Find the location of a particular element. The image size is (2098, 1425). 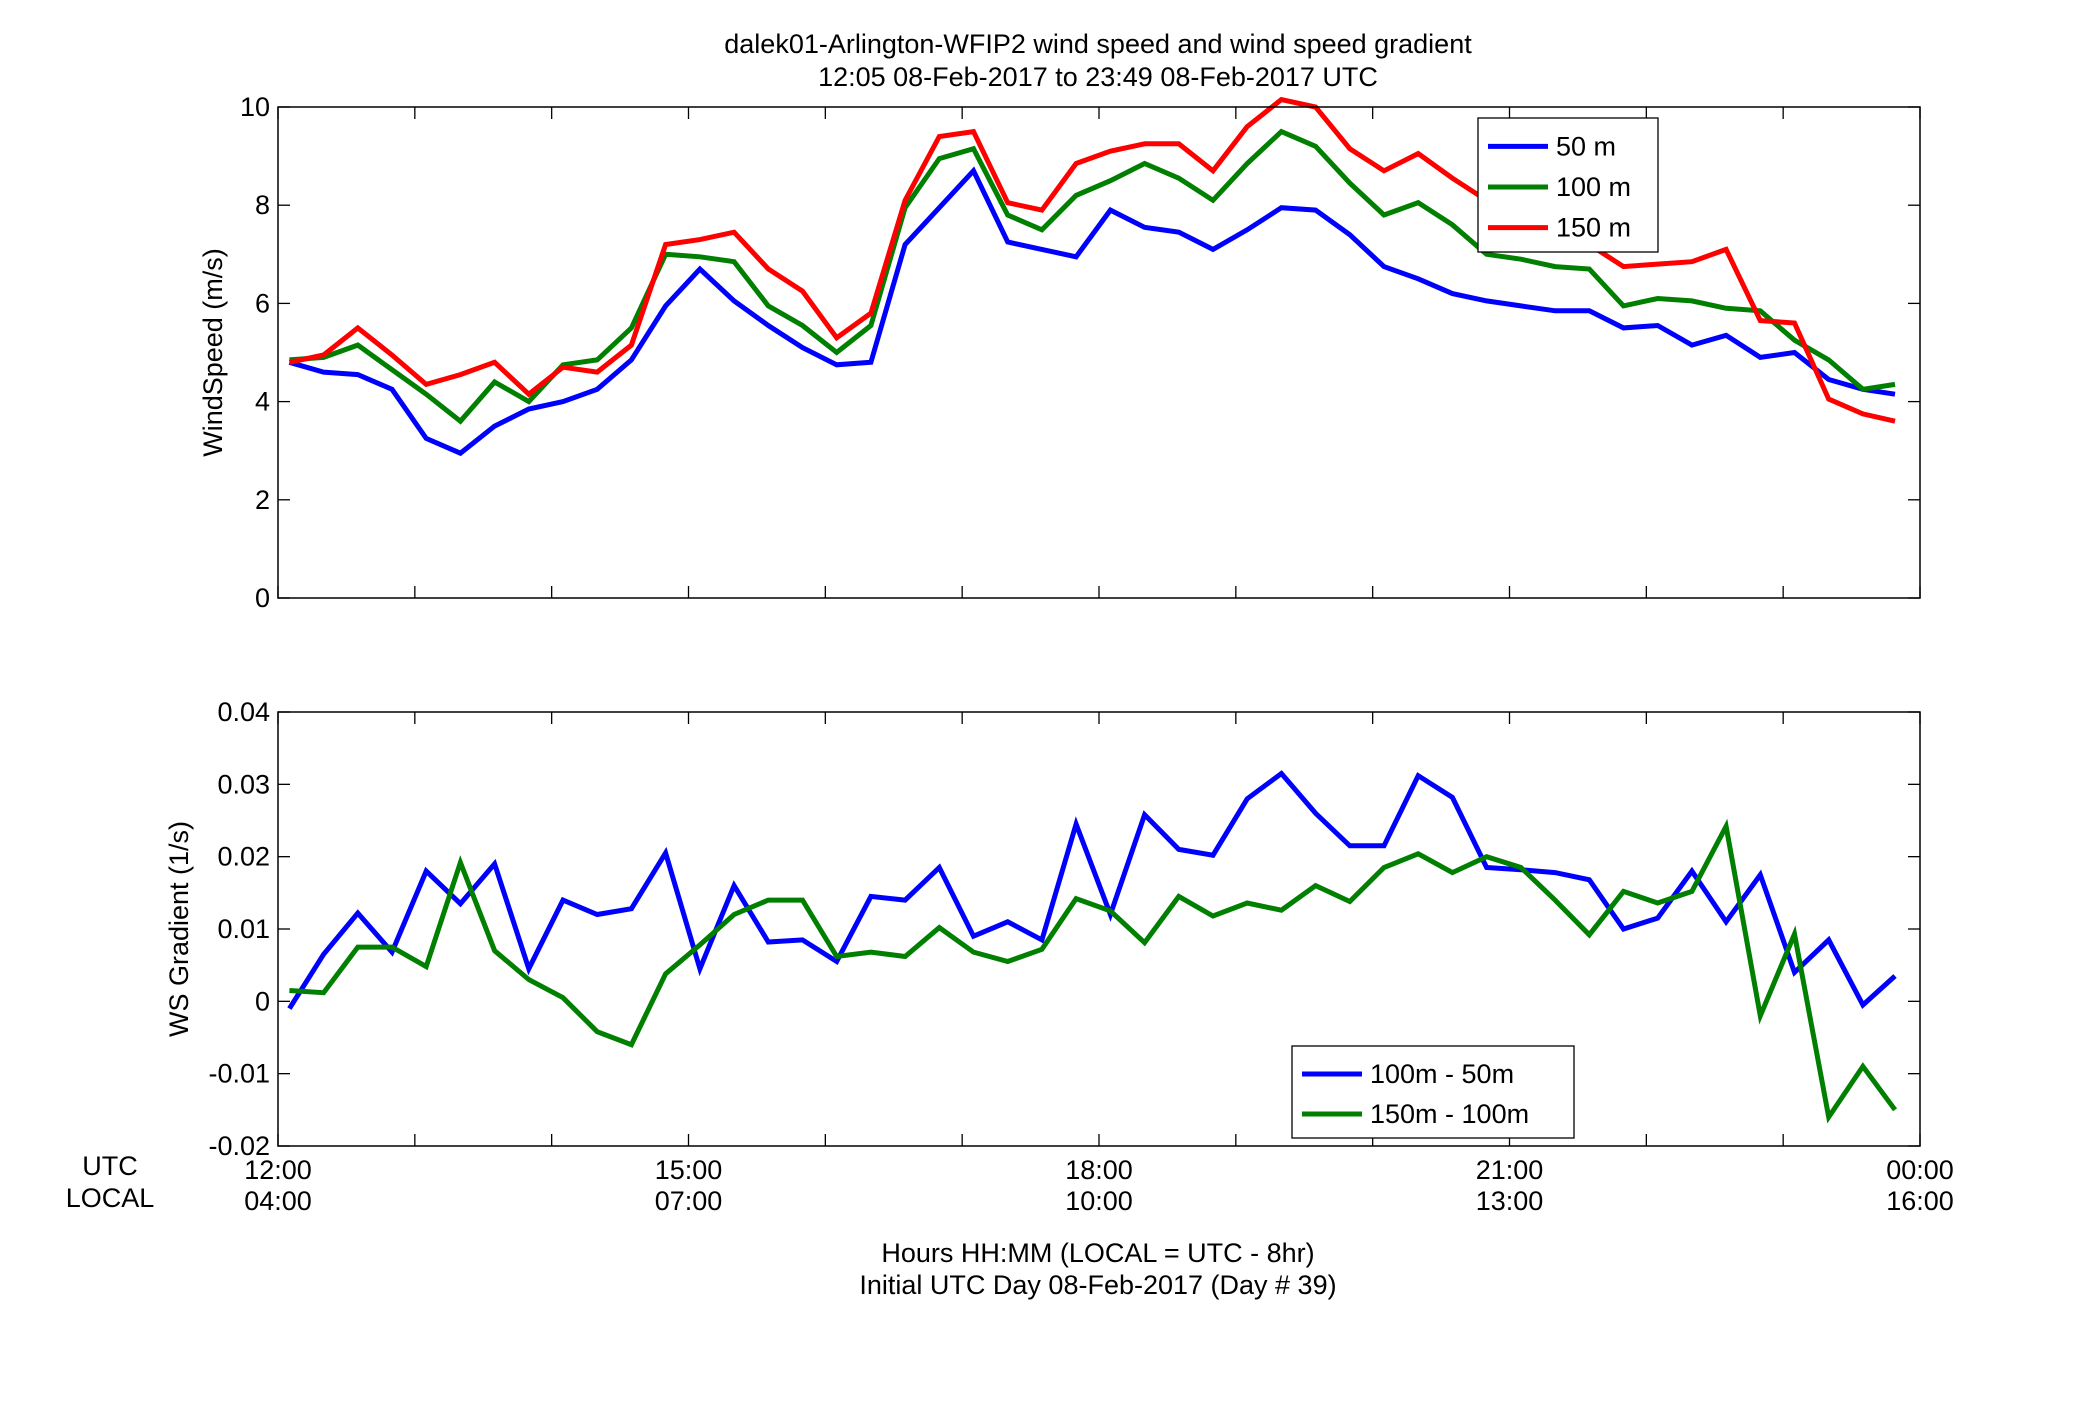

y-tick-label: 10 is located at coordinates (255, 107).